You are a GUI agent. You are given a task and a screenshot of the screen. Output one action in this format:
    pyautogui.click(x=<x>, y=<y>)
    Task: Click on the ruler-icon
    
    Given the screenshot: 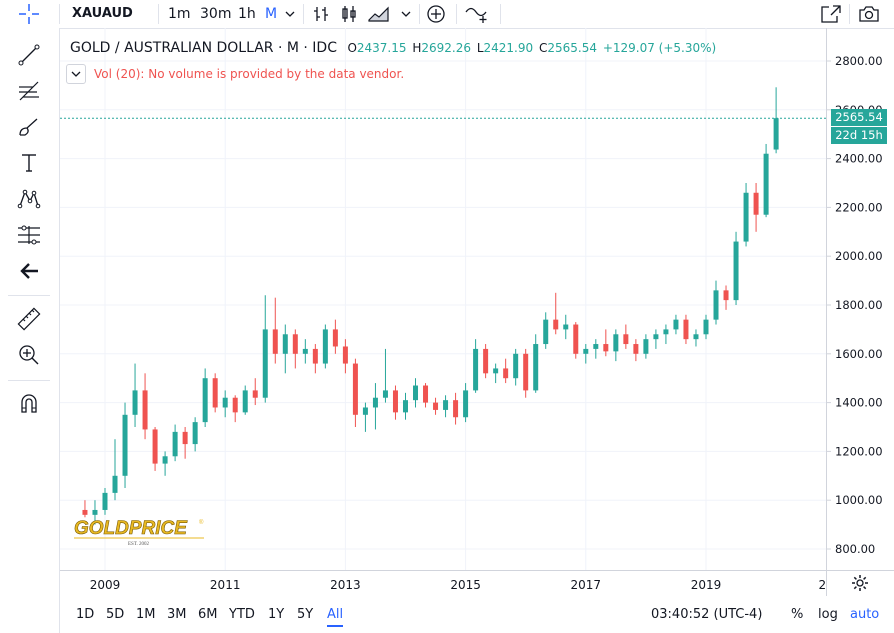 What is the action you would take?
    pyautogui.click(x=29, y=319)
    